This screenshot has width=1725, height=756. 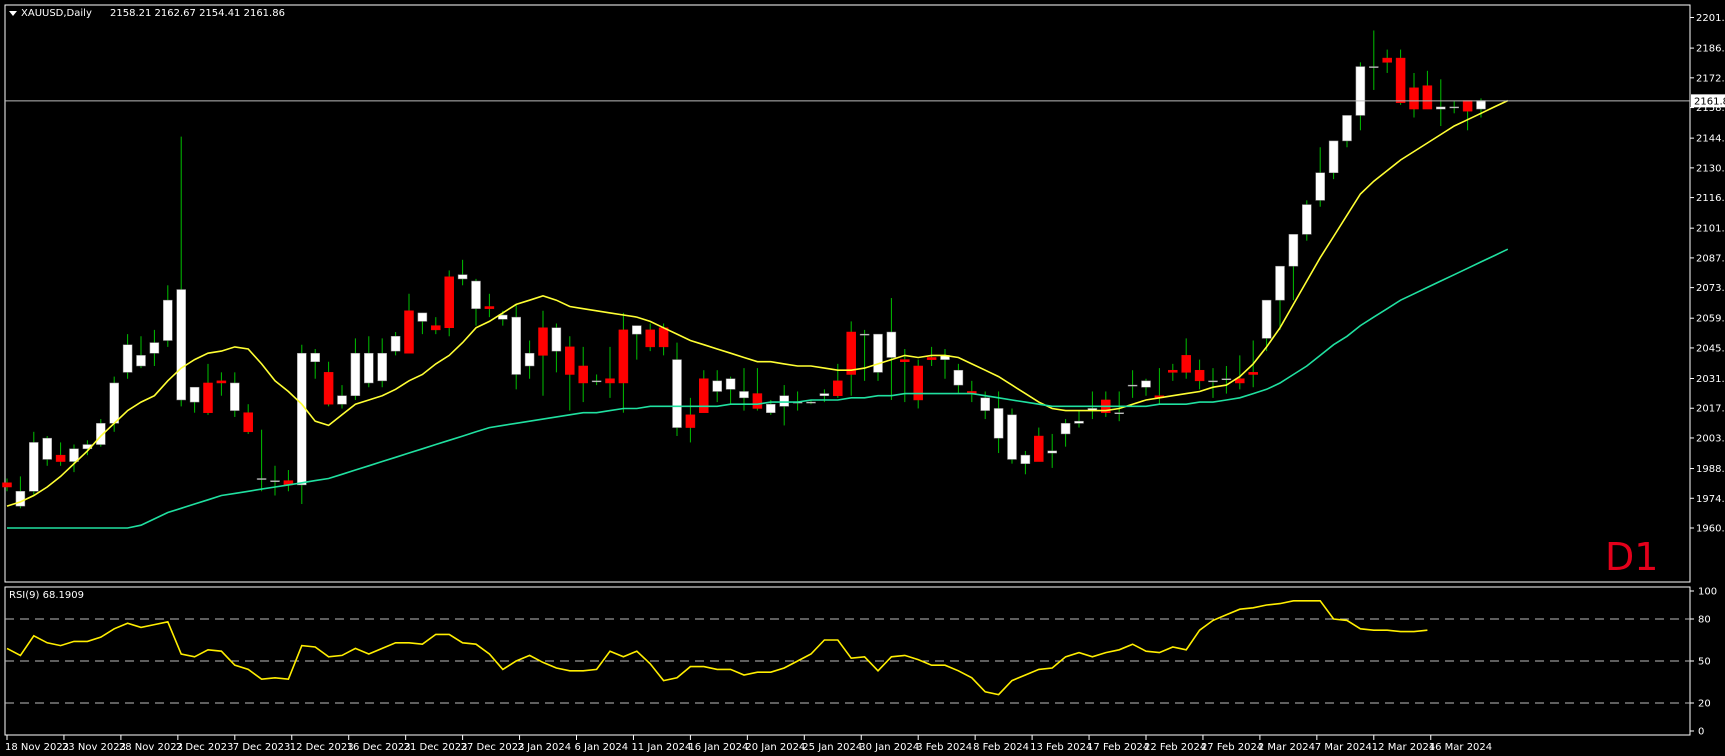 What do you see at coordinates (436, 747) in the screenshot?
I see `time-tick-label: 21 Dec 2023` at bounding box center [436, 747].